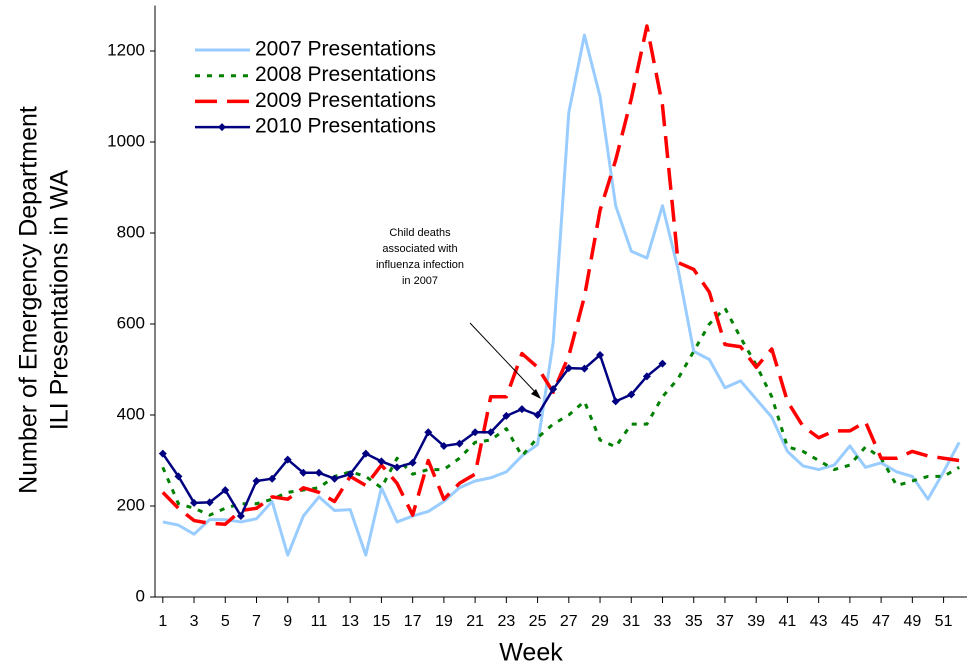  I want to click on x-tick-label: 21, so click(475, 621).